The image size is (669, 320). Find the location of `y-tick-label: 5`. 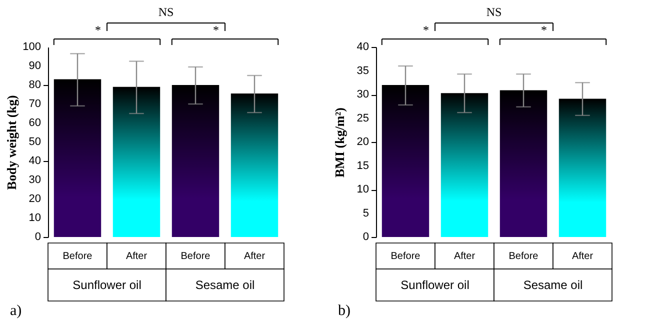

y-tick-label: 5 is located at coordinates (365, 213).